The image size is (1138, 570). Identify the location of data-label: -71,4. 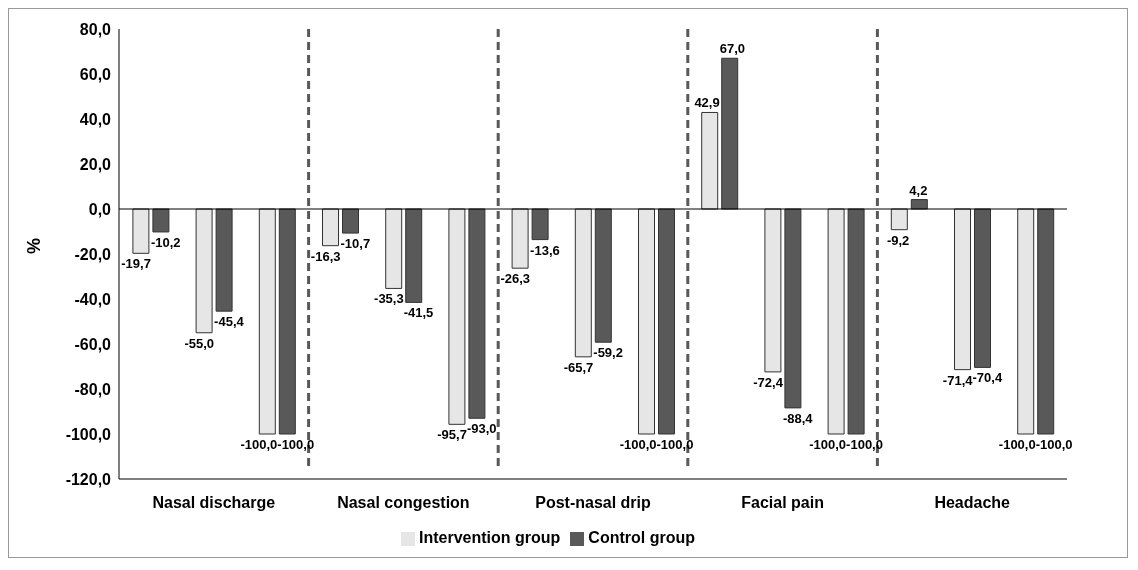
(958, 380).